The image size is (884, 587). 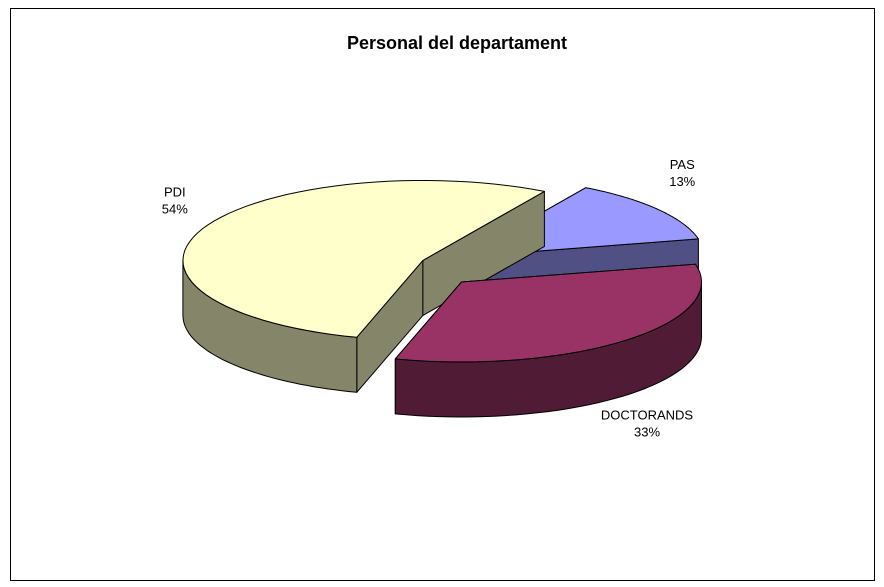 I want to click on slice-label: PDI, so click(x=175, y=192).